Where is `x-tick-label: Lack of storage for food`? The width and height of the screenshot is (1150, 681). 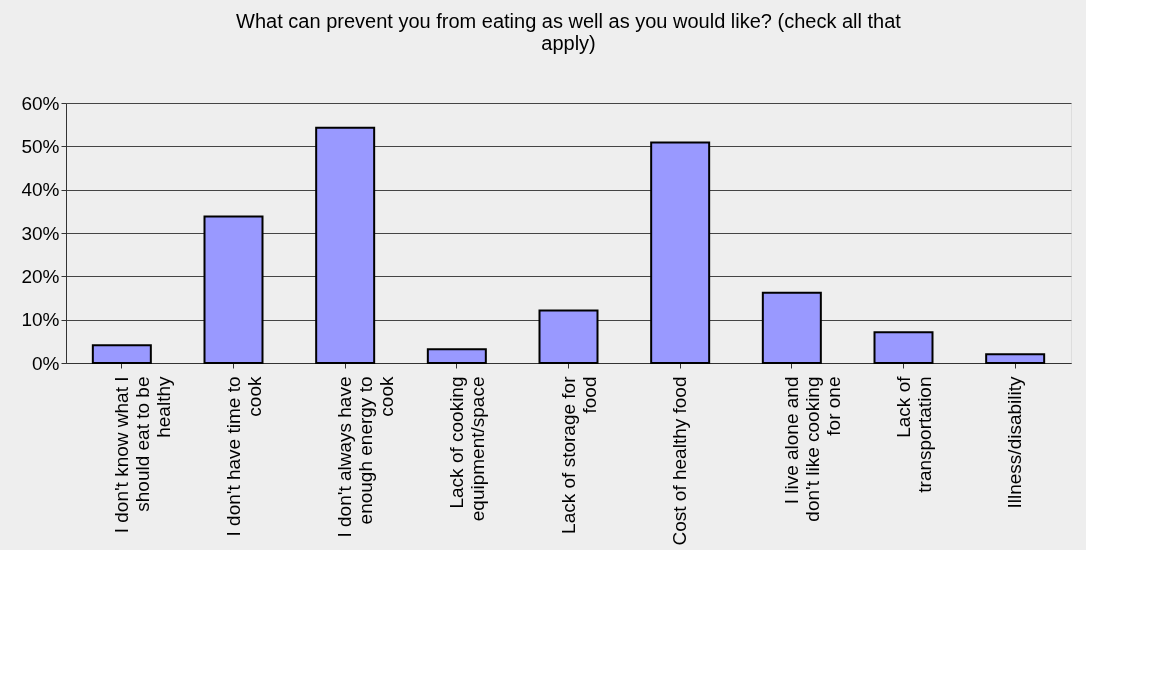 x-tick-label: Lack of storage for food is located at coordinates (578, 454).